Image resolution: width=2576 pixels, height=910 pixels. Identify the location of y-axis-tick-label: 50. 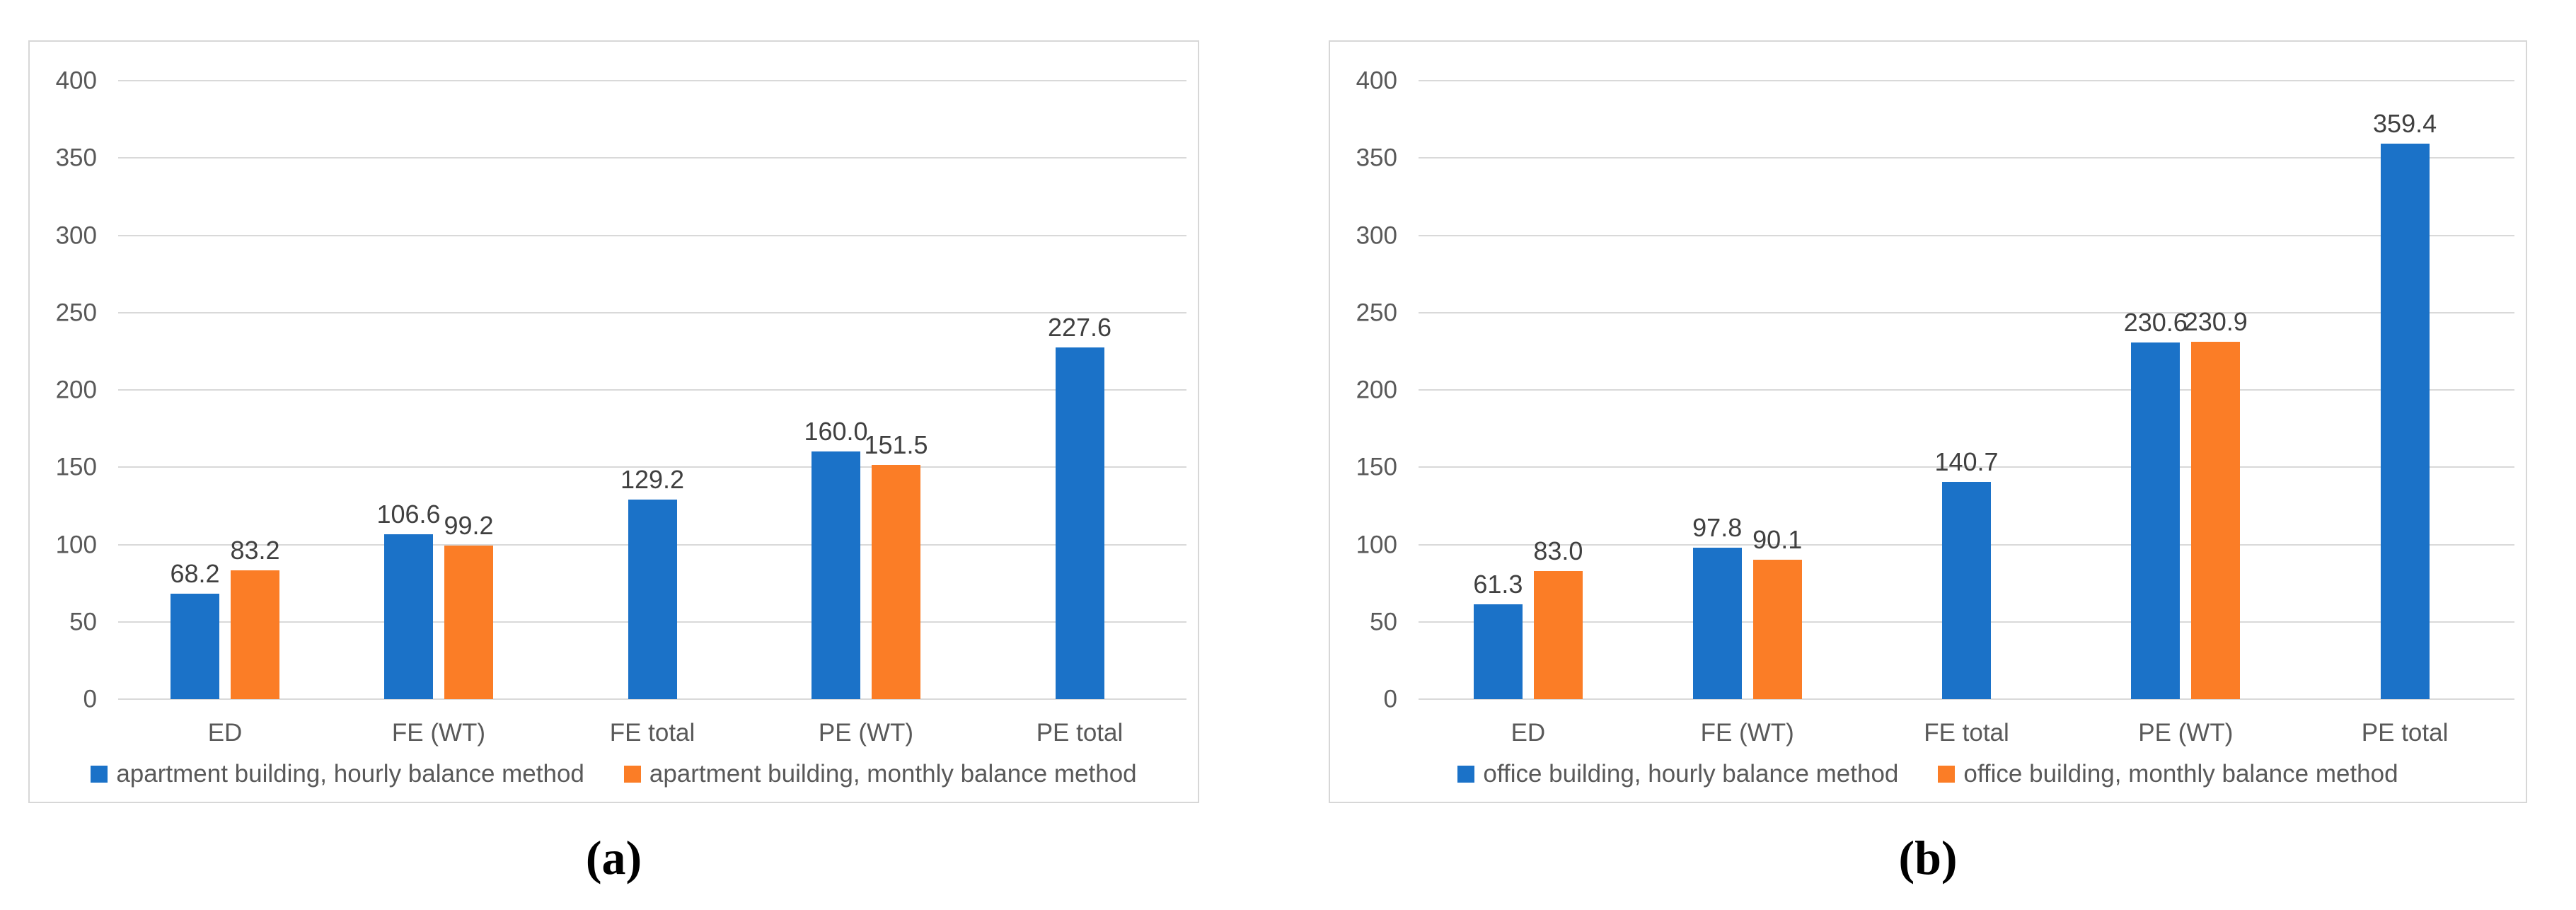
(1383, 622).